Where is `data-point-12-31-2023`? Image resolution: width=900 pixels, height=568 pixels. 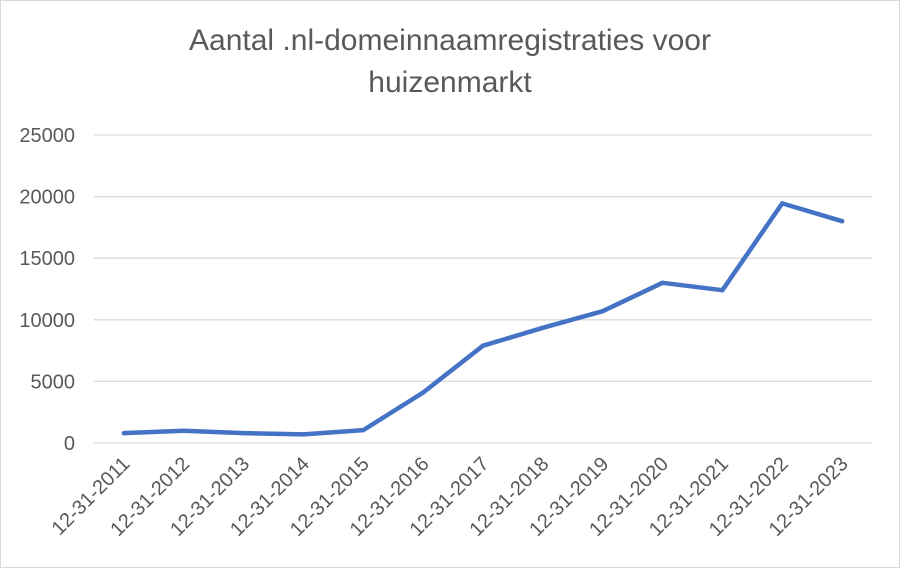
data-point-12-31-2023 is located at coordinates (842, 221).